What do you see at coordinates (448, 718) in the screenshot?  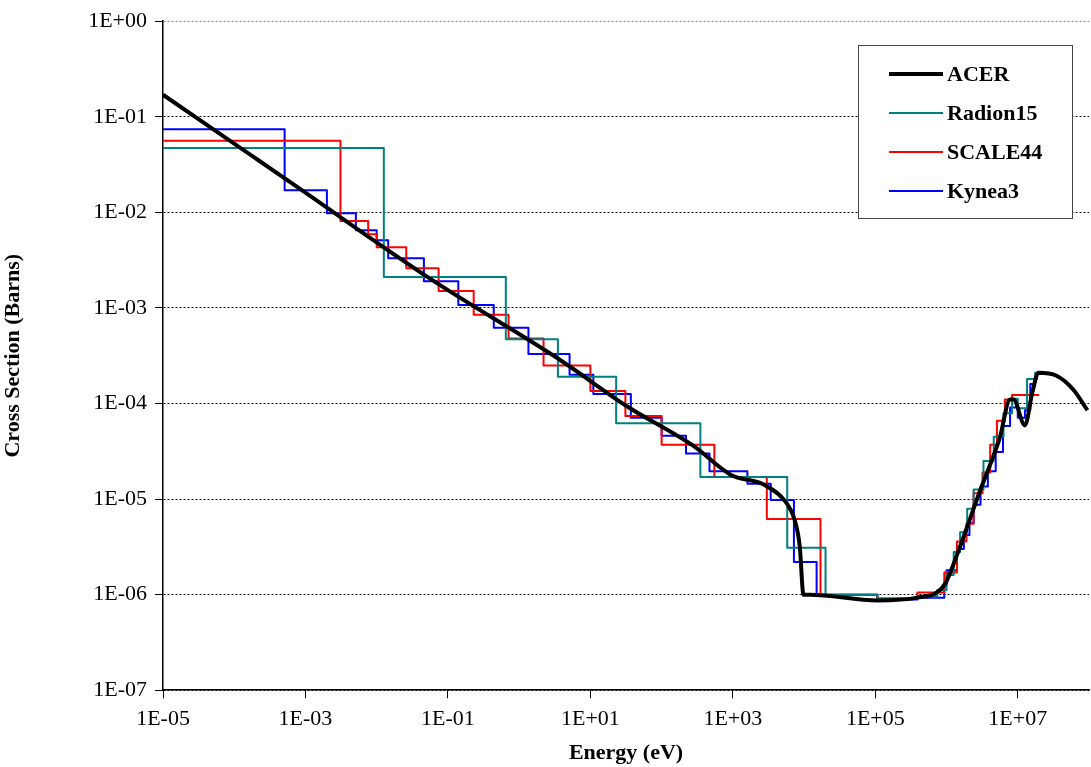 I see `x-tick-label: 1E-01` at bounding box center [448, 718].